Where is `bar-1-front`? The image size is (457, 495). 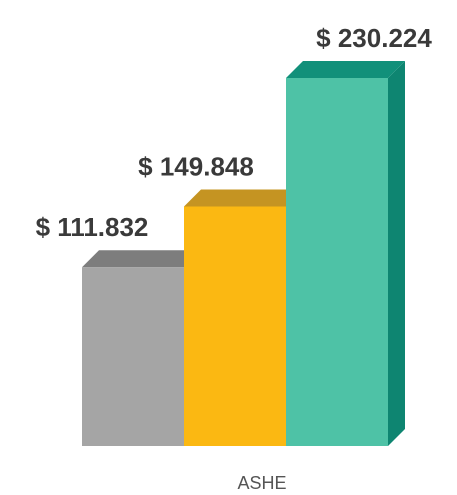 bar-1-front is located at coordinates (133, 356).